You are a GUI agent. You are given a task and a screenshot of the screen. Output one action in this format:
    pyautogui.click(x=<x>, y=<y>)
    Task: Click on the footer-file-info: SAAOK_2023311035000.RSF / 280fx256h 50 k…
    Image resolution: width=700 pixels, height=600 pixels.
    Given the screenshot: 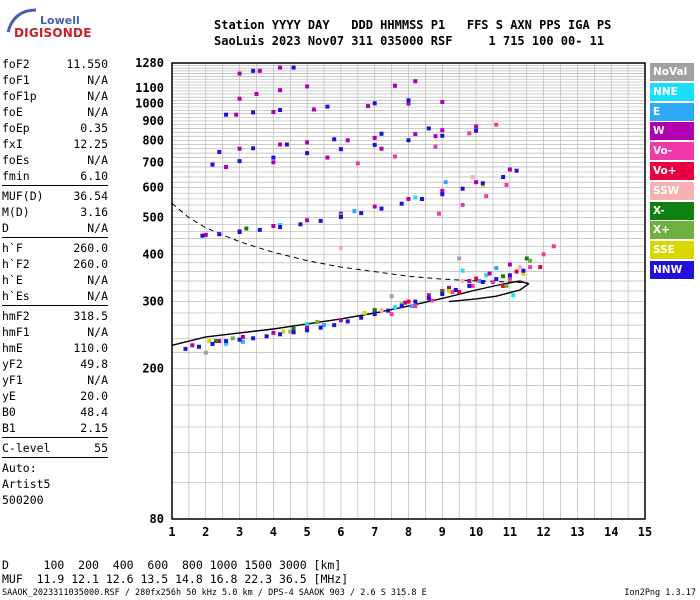 What is the action you would take?
    pyautogui.click(x=214, y=593)
    